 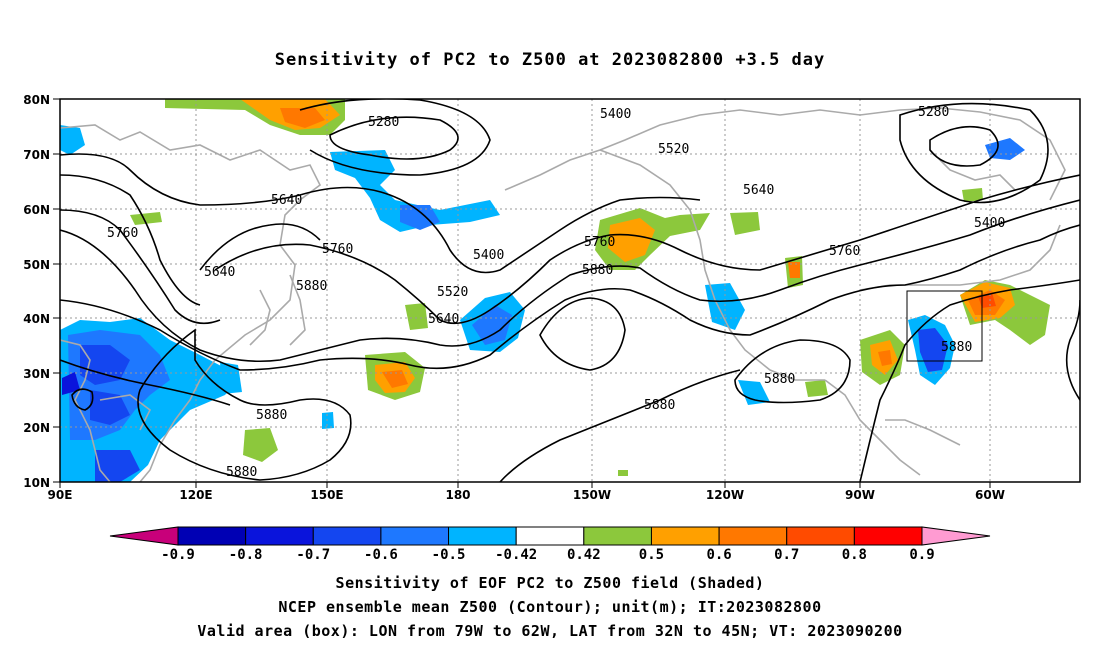 I want to click on colorbar-tick-label: 0.6, so click(x=718, y=555).